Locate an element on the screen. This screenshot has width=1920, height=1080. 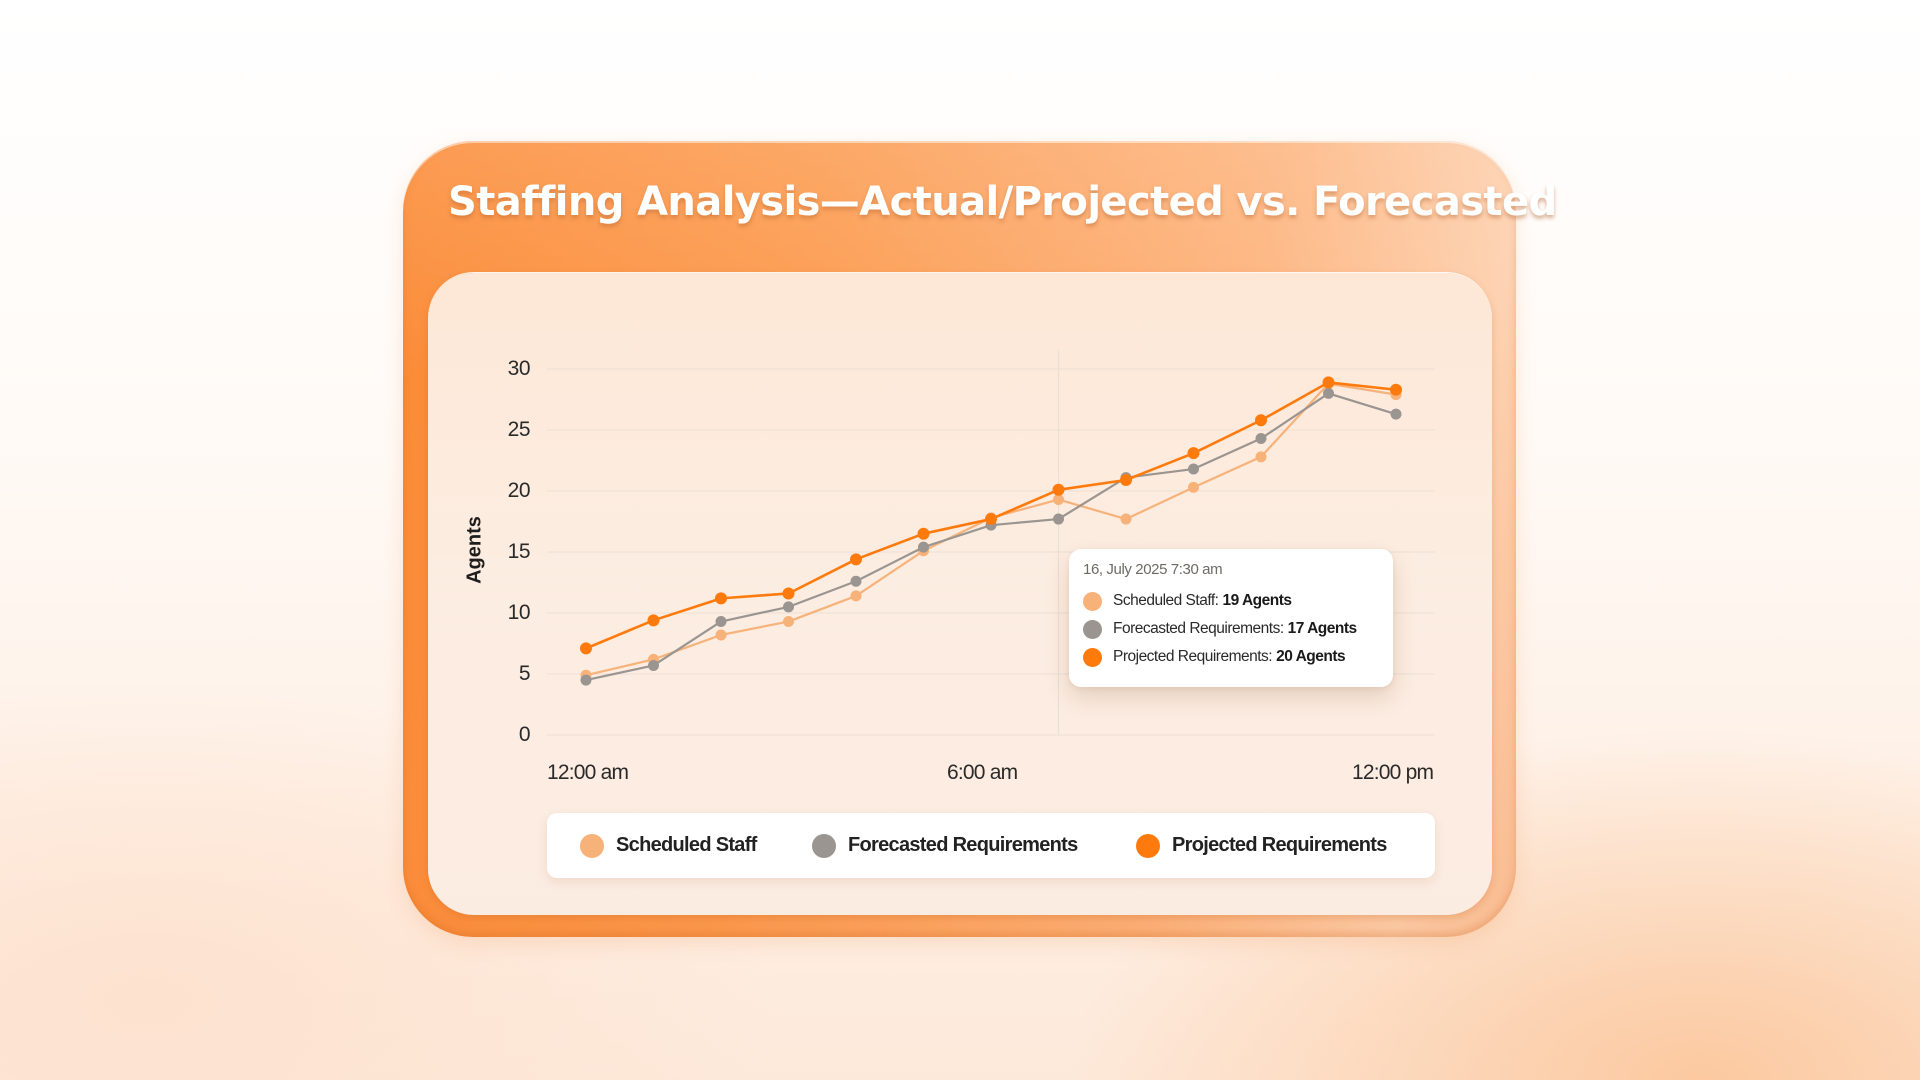
tooltip-row-scheduled: Scheduled Staff: 19 Agents is located at coordinates (1231, 601).